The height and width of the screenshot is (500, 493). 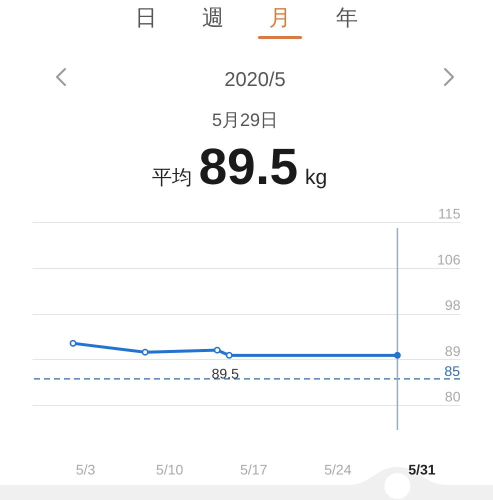 I want to click on x-tick-label: 5/17, so click(x=254, y=470).